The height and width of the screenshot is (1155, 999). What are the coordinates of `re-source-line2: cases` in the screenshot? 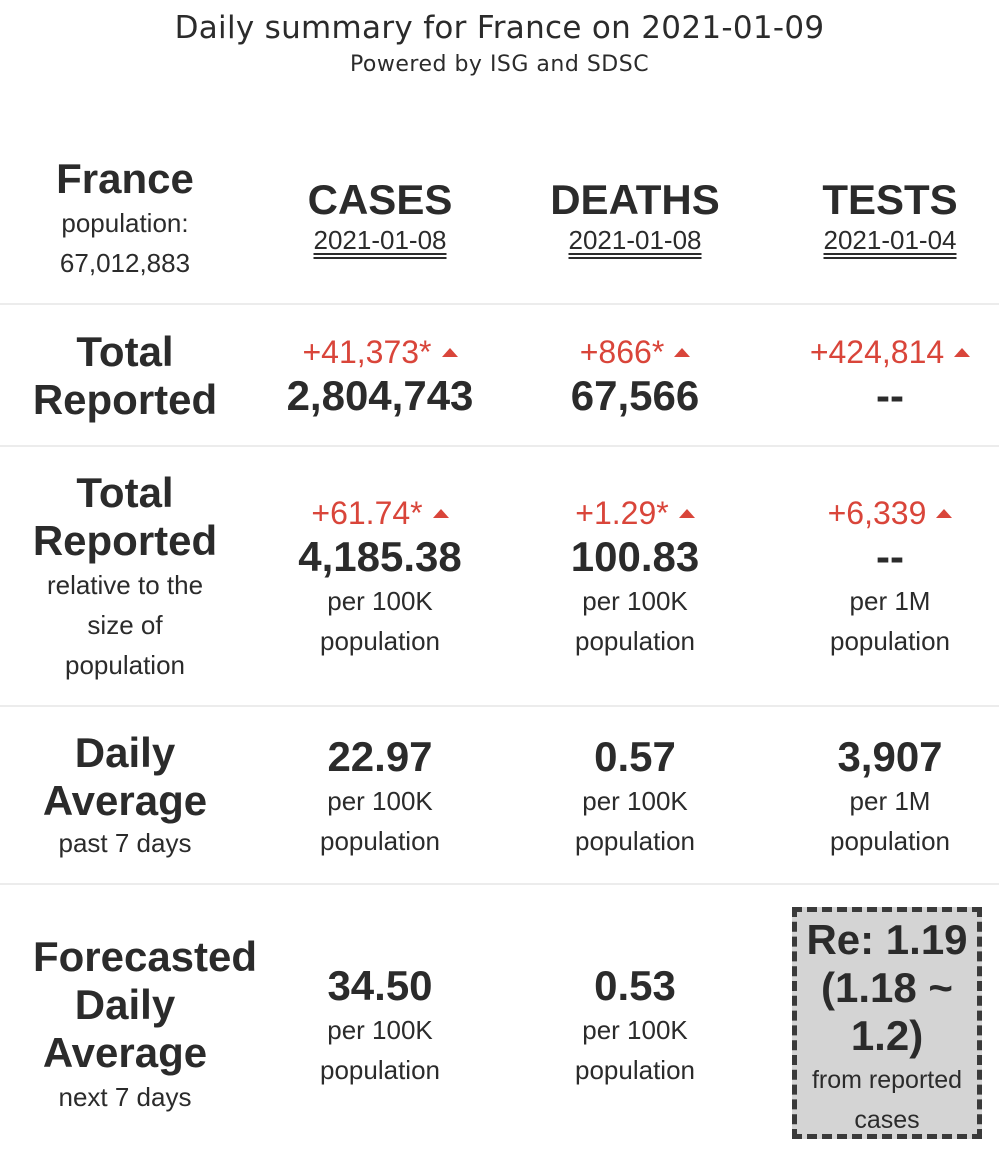 It's located at (887, 1120).